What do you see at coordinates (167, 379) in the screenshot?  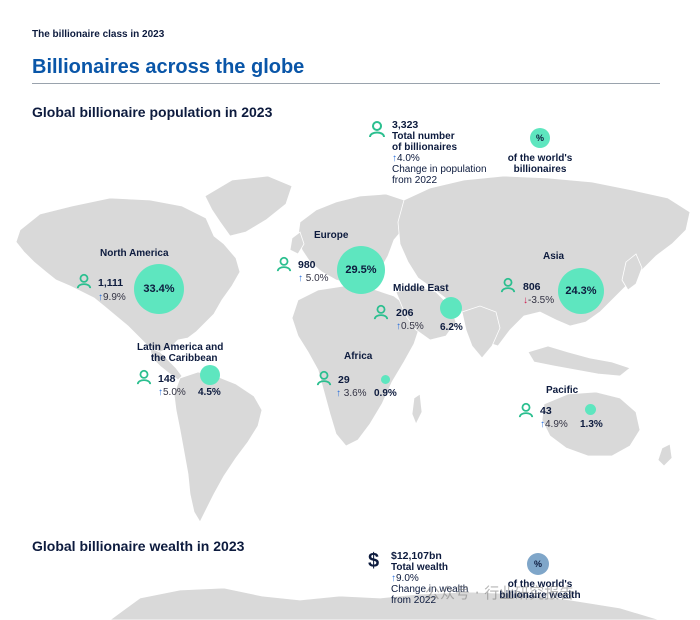 I see `region-count-latam: 148` at bounding box center [167, 379].